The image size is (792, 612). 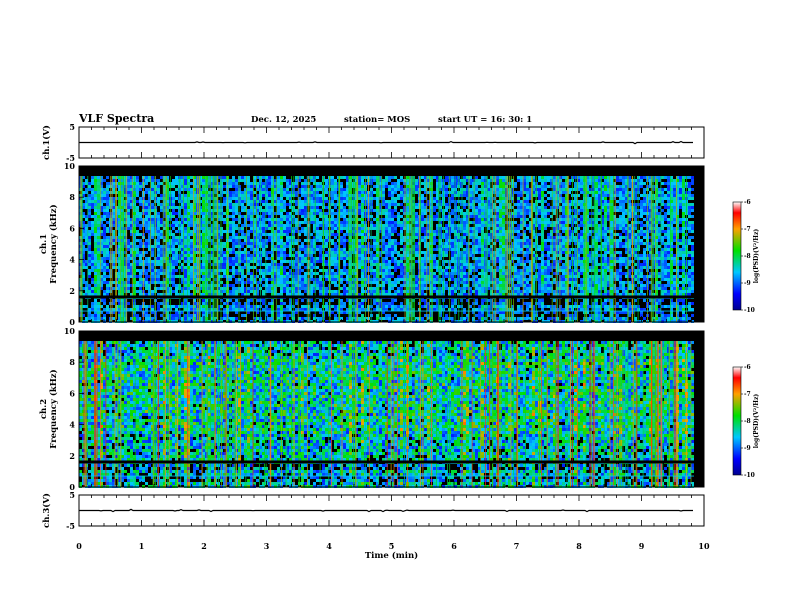 What do you see at coordinates (117, 118) in the screenshot?
I see `chart-title: VLF Spectra` at bounding box center [117, 118].